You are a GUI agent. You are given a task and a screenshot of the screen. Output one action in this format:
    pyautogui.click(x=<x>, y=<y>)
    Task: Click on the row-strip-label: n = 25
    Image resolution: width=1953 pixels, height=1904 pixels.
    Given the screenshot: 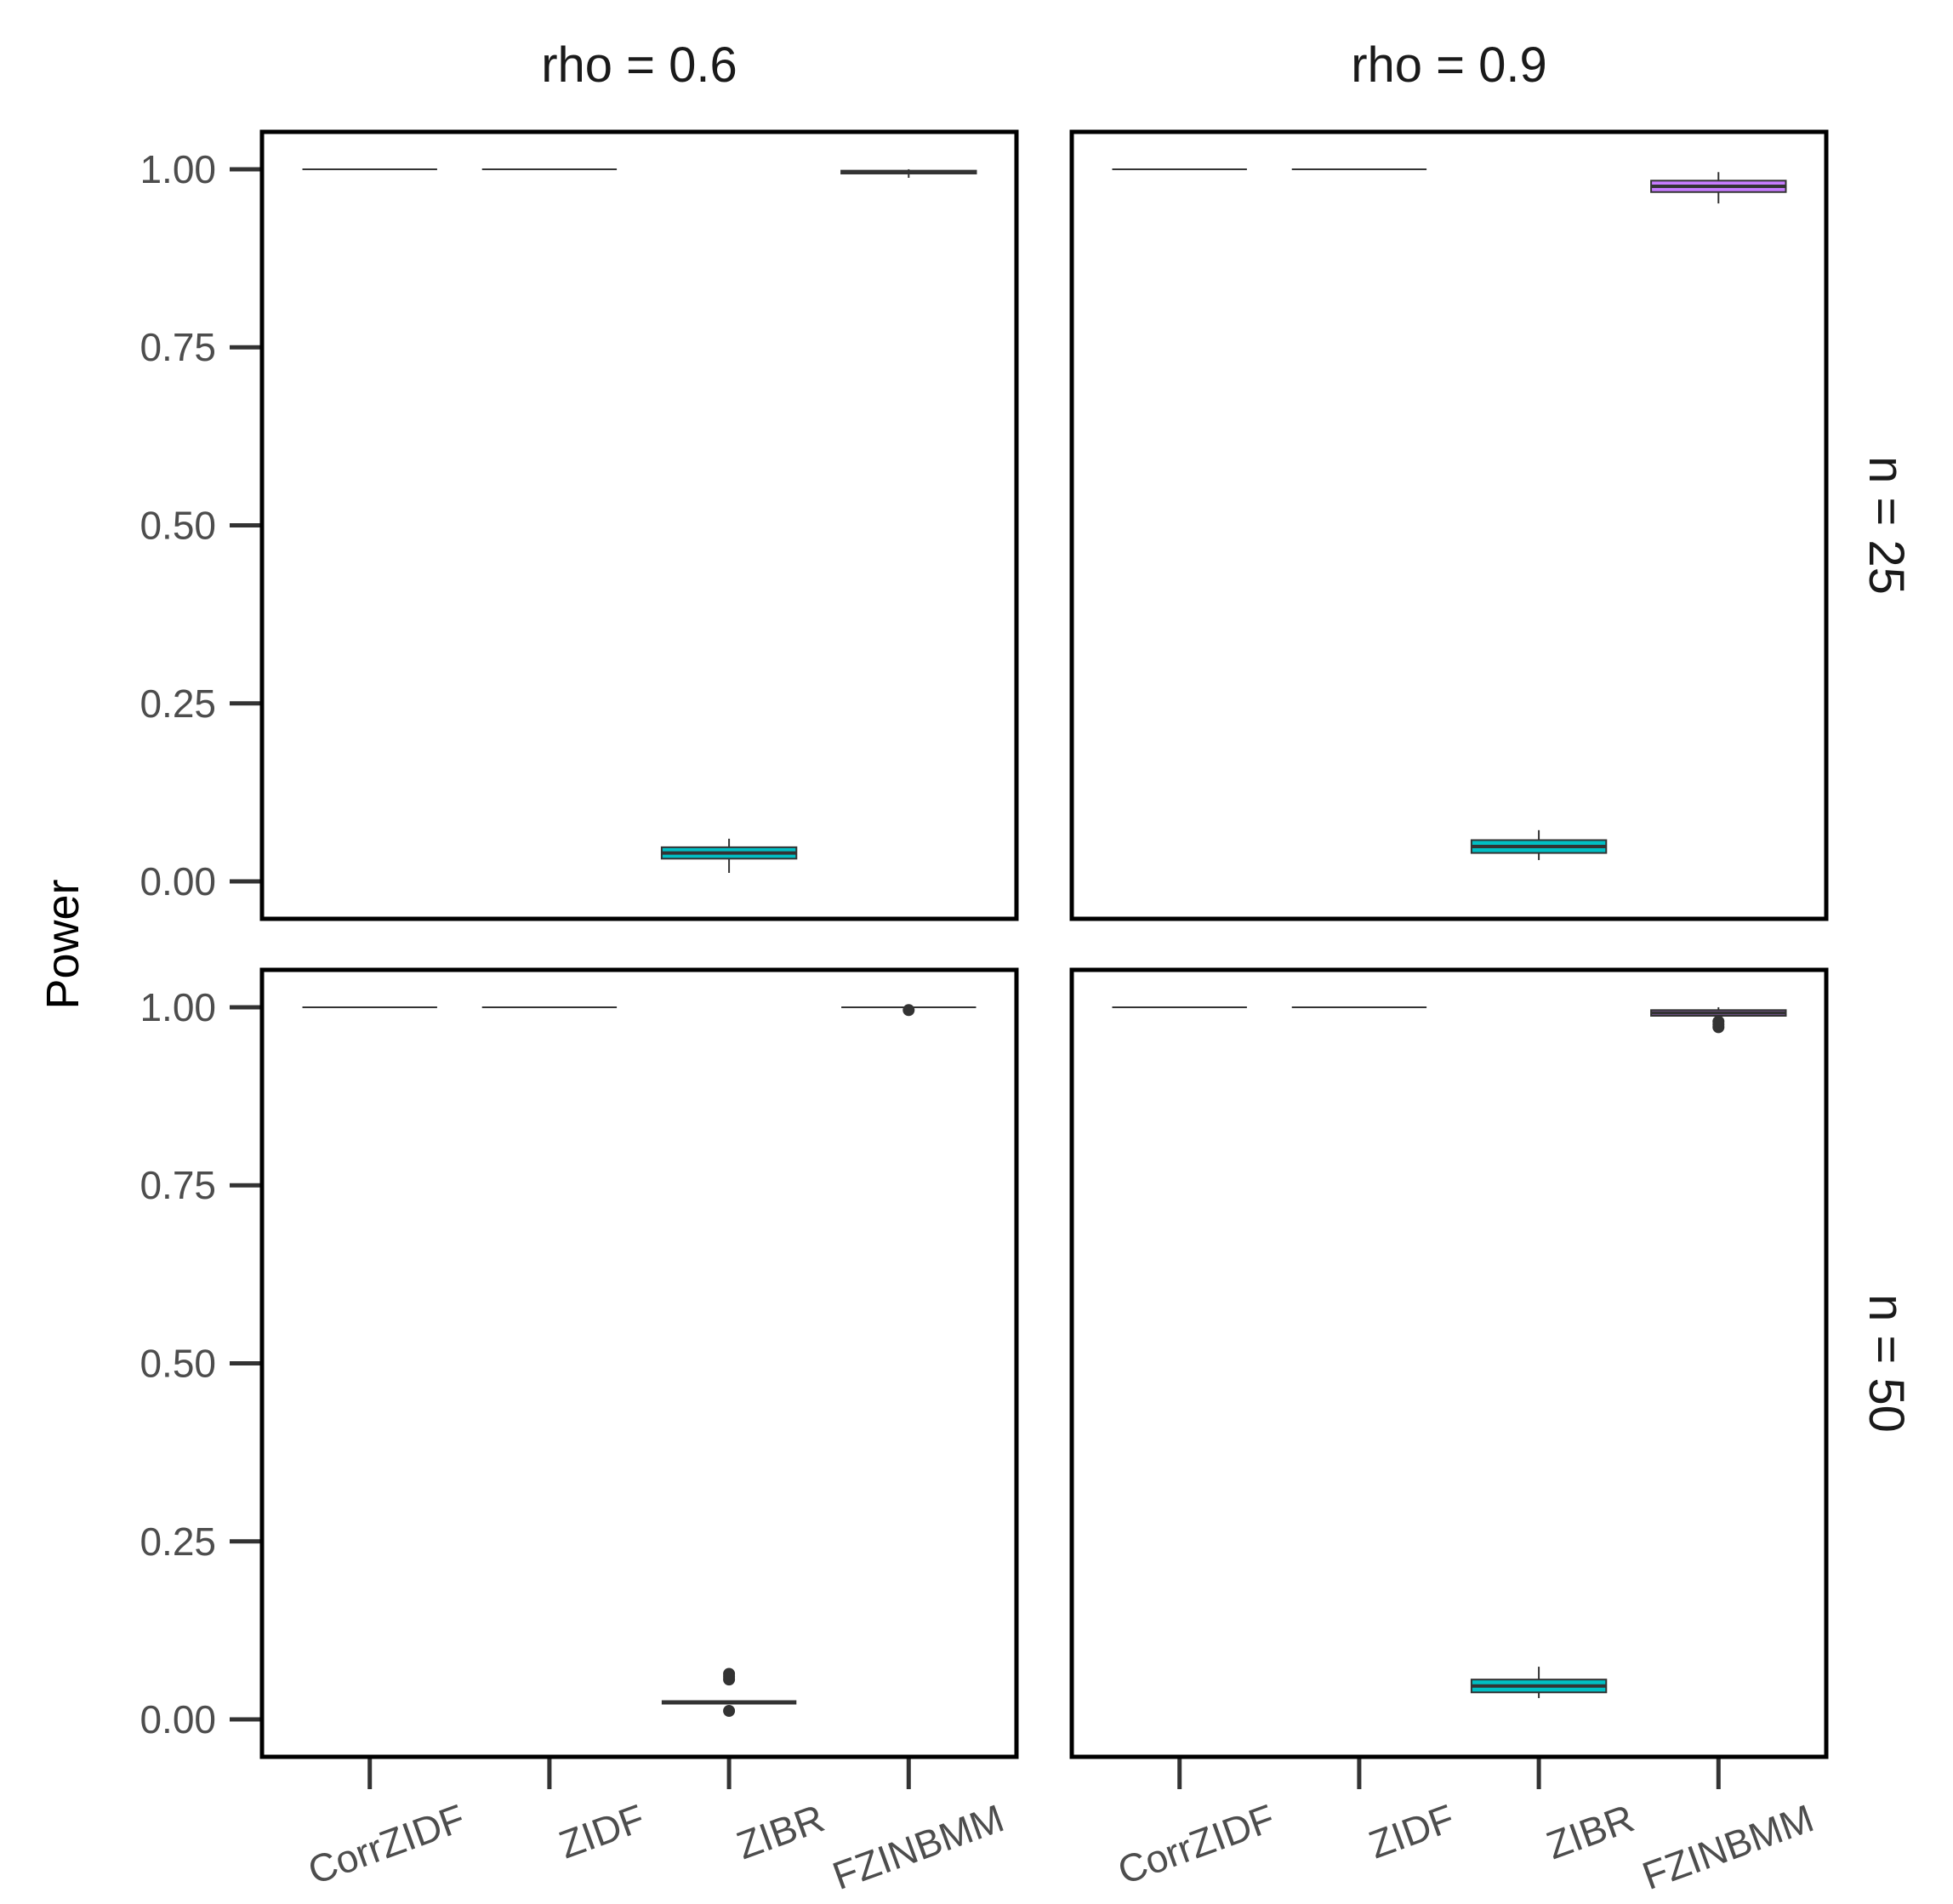 What is the action you would take?
    pyautogui.click(x=1886, y=525)
    